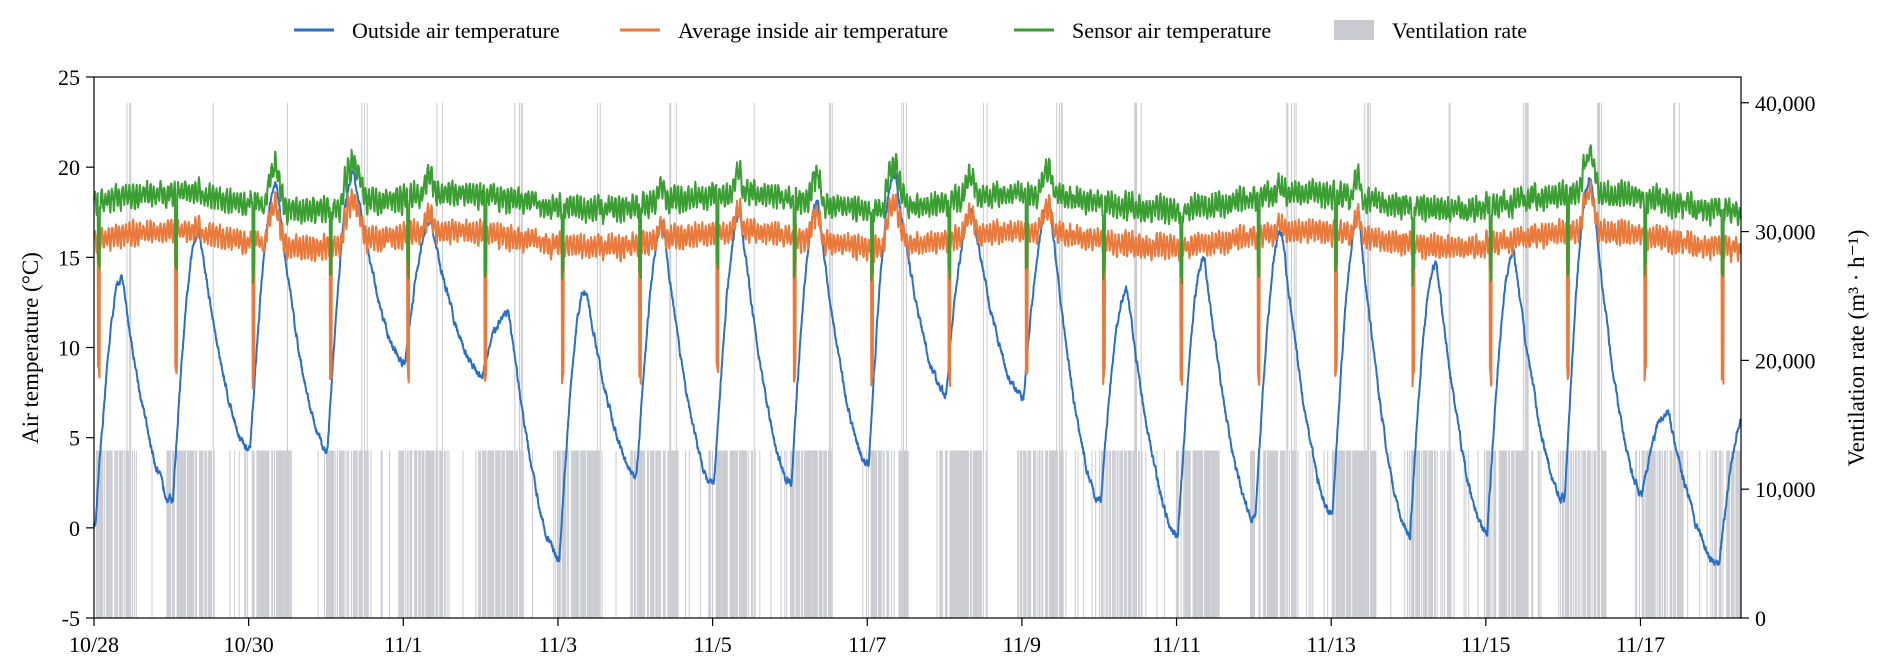 The image size is (1890, 666). I want to click on legend-label-inside: Average inside air temperature, so click(813, 30).